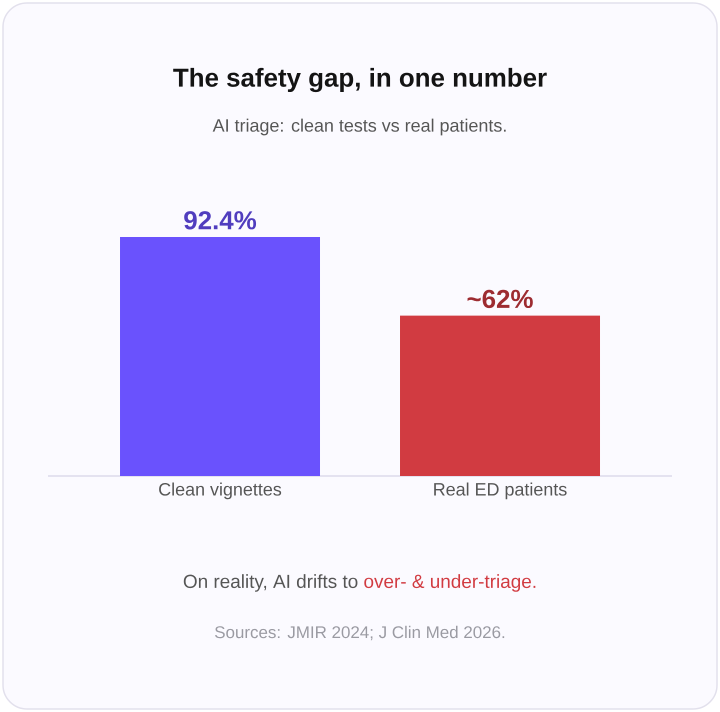 This screenshot has width=720, height=712. What do you see at coordinates (500, 299) in the screenshot?
I see `data-label: ~62%` at bounding box center [500, 299].